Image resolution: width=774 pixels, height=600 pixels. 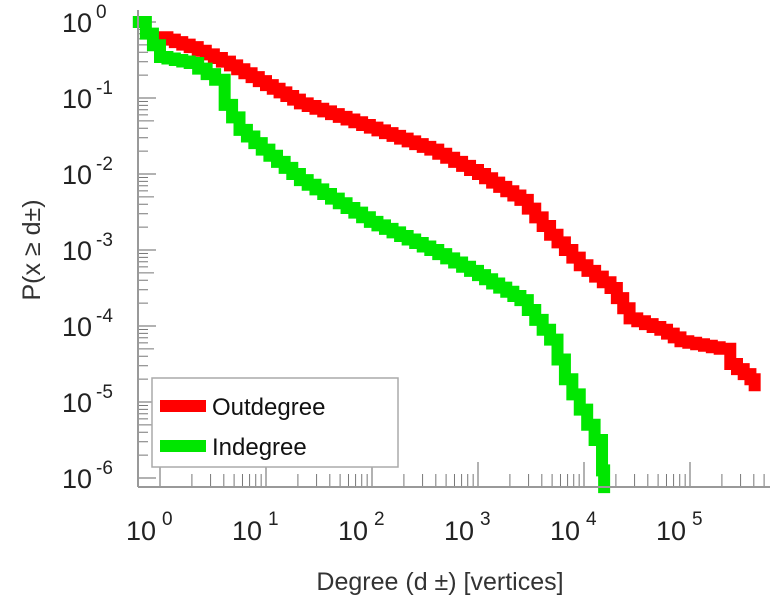 I want to click on y-tick-exponent: -5, so click(x=104, y=392).